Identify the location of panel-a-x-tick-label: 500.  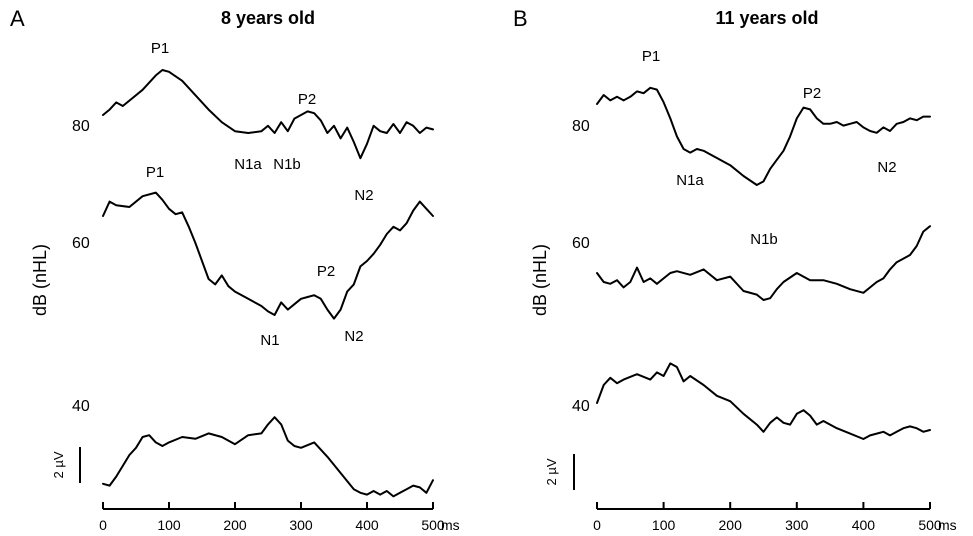
(433, 525).